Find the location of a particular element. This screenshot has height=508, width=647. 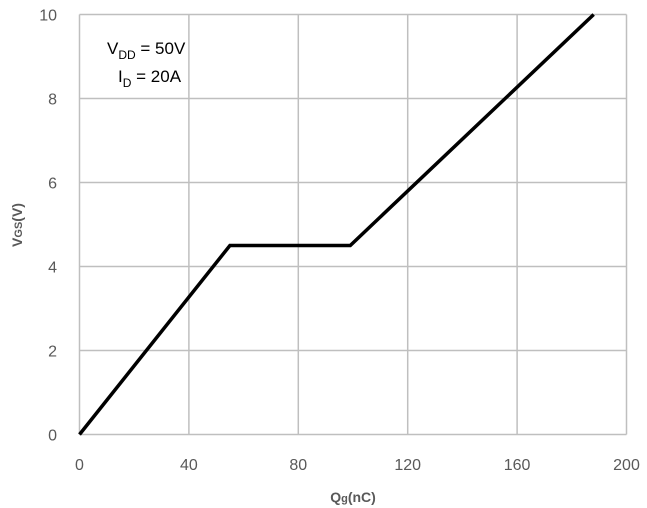

annotation-vdd: VDD = 50V is located at coordinates (146, 50).